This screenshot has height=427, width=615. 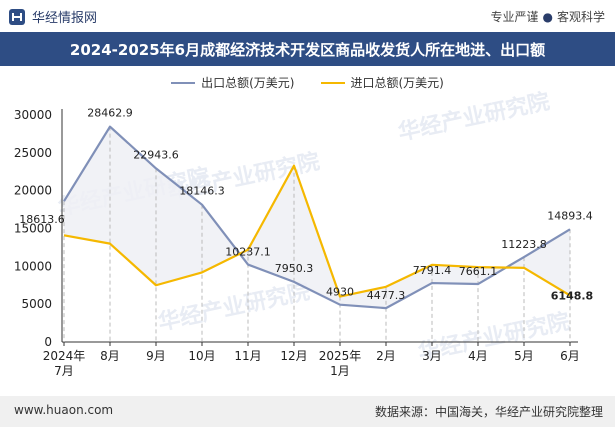 I want to click on export-data-label: 18146.3, so click(x=202, y=191).